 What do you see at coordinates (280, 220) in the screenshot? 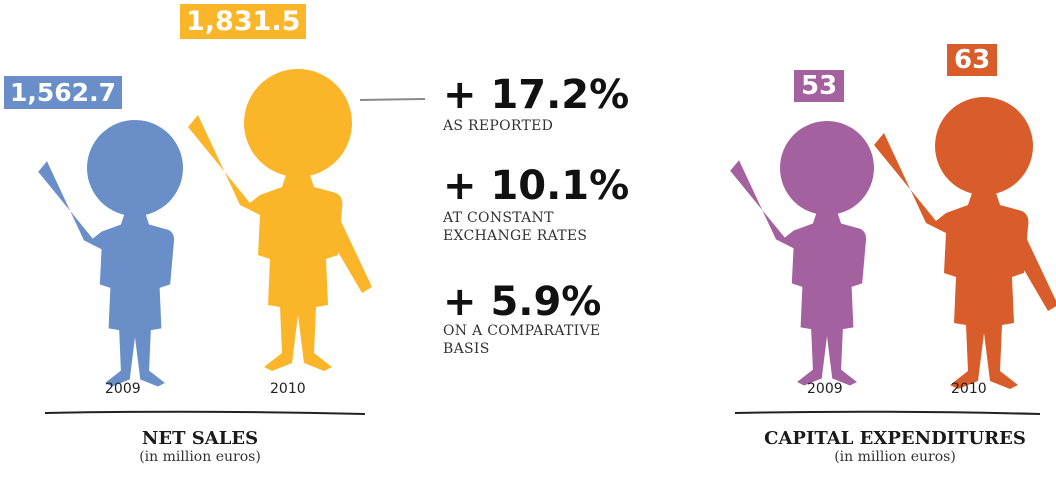
I see `figure-net-sales-2010` at bounding box center [280, 220].